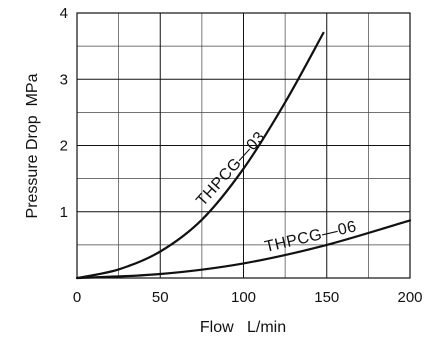 This screenshot has height=349, width=439. Describe the element at coordinates (160, 297) in the screenshot. I see `x-tick-label: 50` at that location.